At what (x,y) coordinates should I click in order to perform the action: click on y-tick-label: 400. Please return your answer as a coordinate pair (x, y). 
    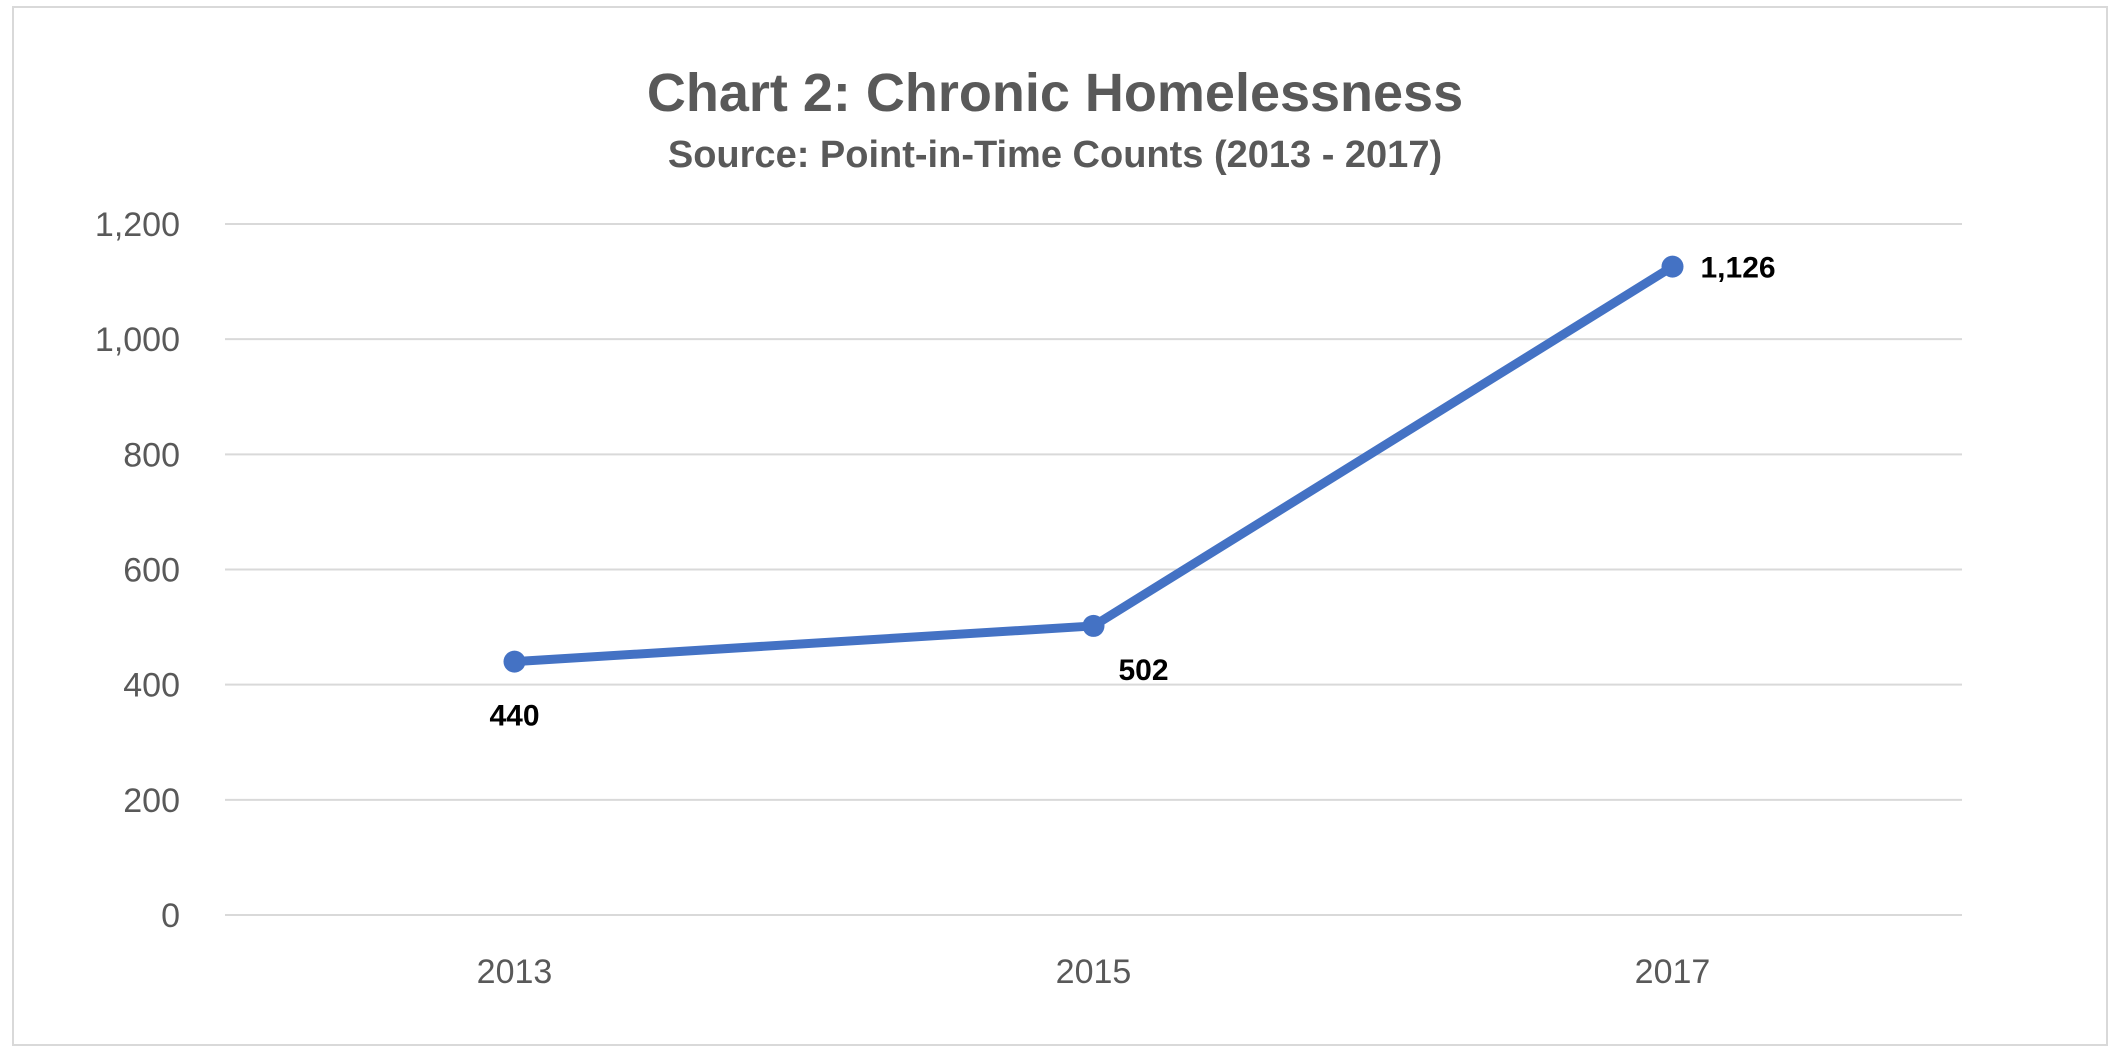
    Looking at the image, I should click on (151, 686).